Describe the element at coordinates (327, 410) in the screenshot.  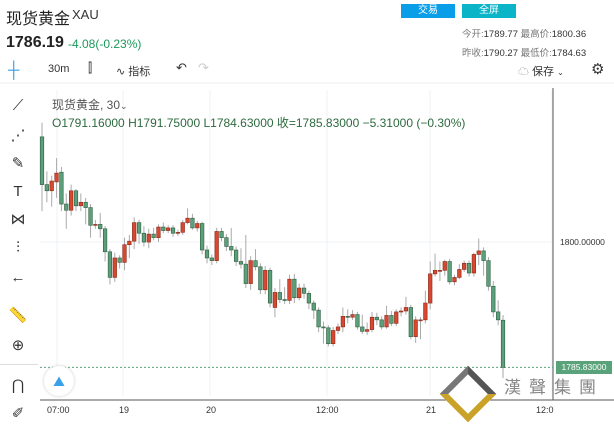
I see `x-tick-label: 12:00` at that location.